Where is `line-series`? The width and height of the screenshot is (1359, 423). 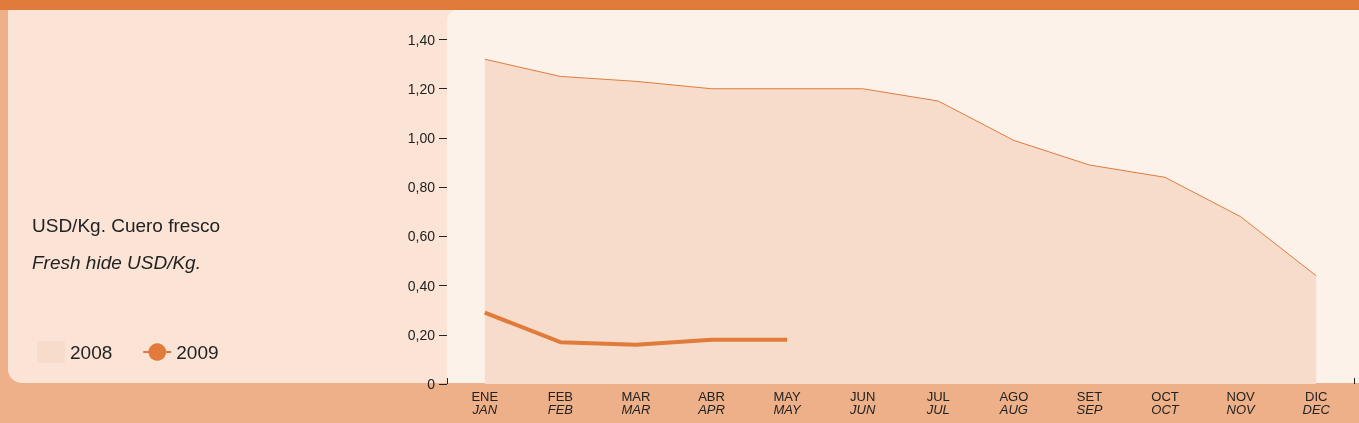 line-series is located at coordinates (636, 328).